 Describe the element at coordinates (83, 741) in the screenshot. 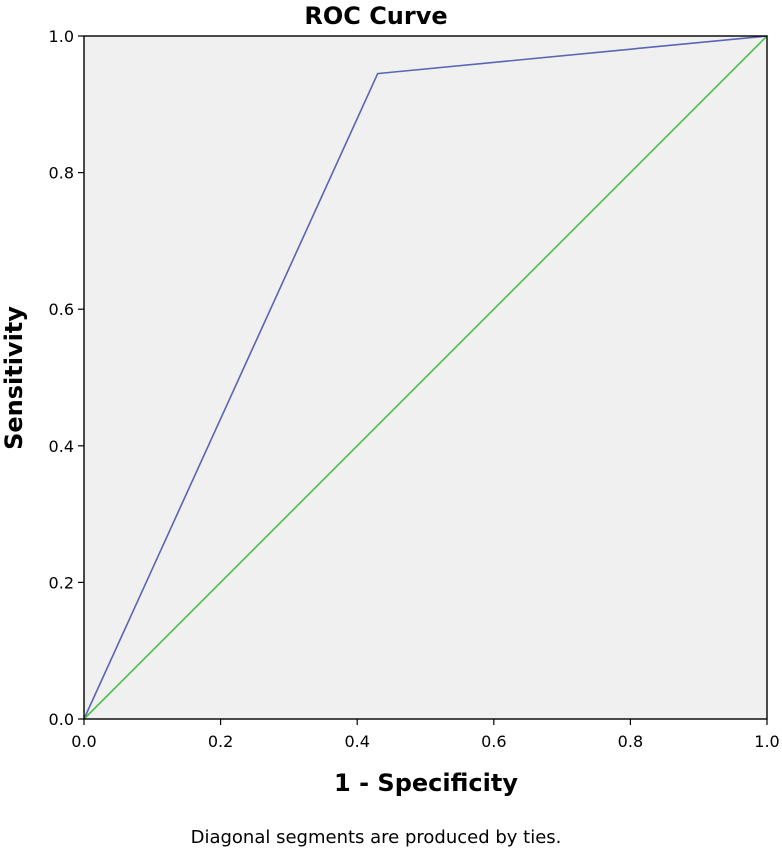

I see `x-tick-label: 0.0` at that location.